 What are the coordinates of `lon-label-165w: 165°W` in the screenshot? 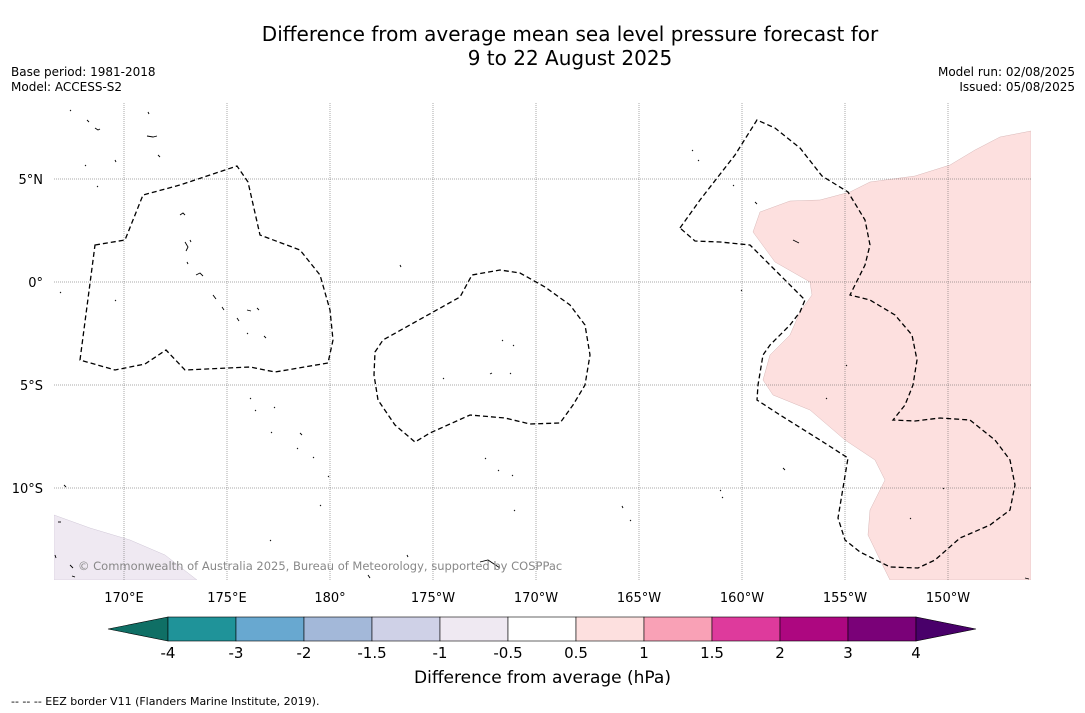 It's located at (639, 598).